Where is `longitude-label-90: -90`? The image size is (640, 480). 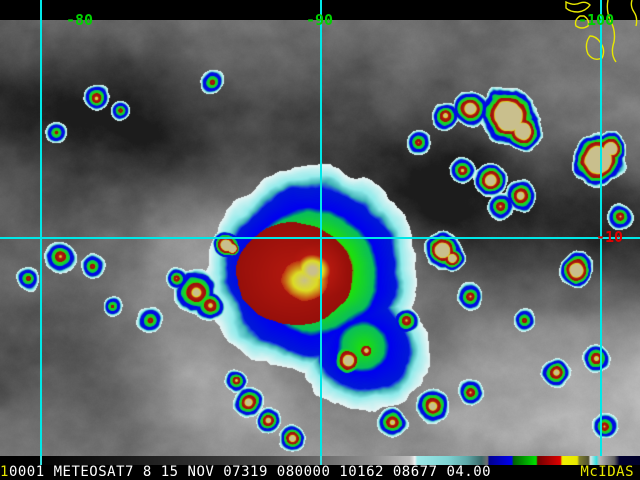
longitude-label-90: -90 is located at coordinates (320, 20).